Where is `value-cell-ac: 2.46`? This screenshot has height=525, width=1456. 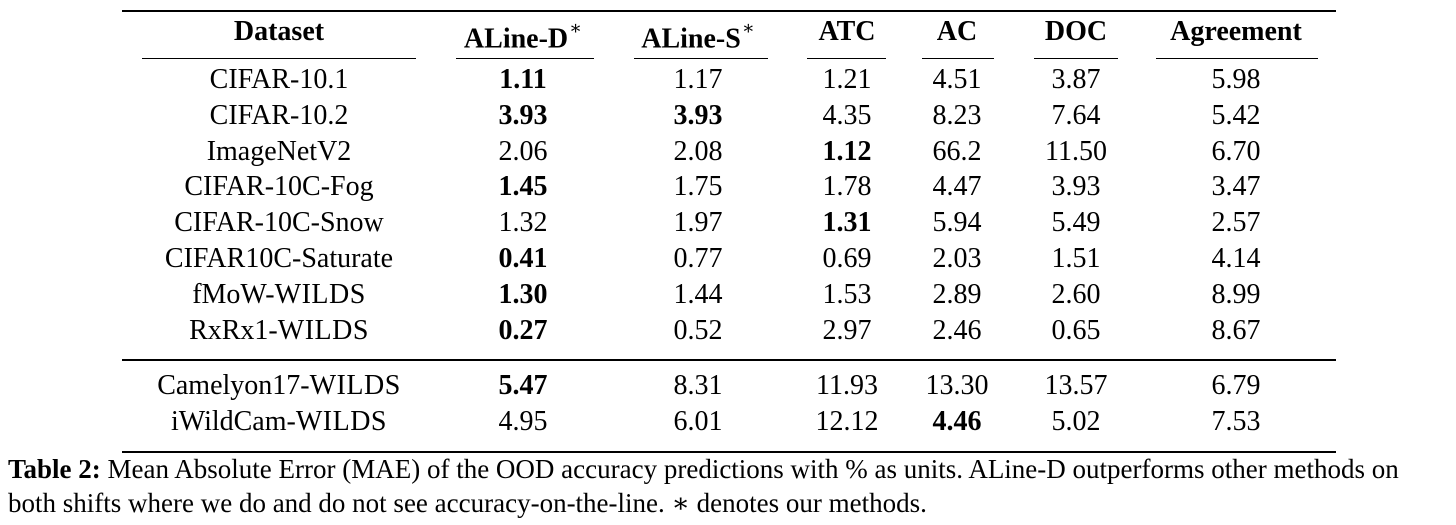
value-cell-ac: 2.46 is located at coordinates (957, 330).